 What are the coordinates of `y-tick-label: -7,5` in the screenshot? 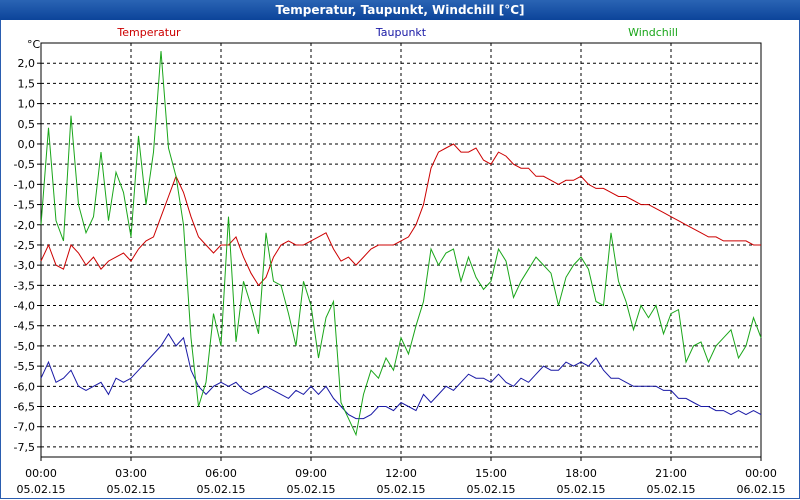 It's located at (24, 447).